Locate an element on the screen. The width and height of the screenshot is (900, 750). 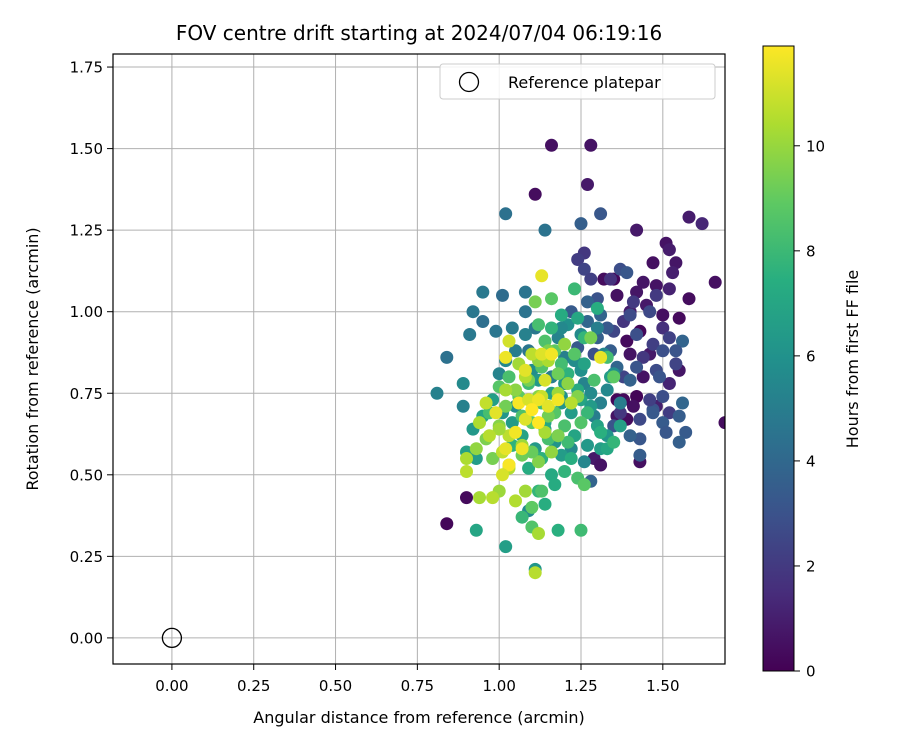
x-tick-label: 0.00 is located at coordinates (171, 686).